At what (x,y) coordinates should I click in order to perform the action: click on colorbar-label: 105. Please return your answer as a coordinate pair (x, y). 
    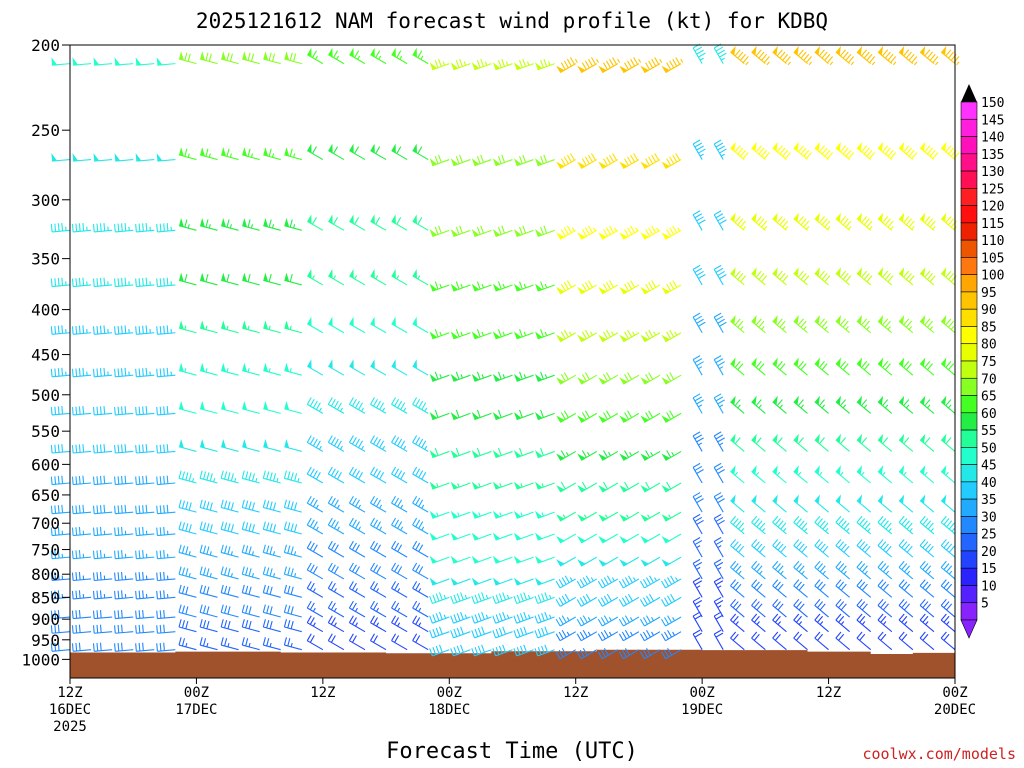
    Looking at the image, I should click on (992, 258).